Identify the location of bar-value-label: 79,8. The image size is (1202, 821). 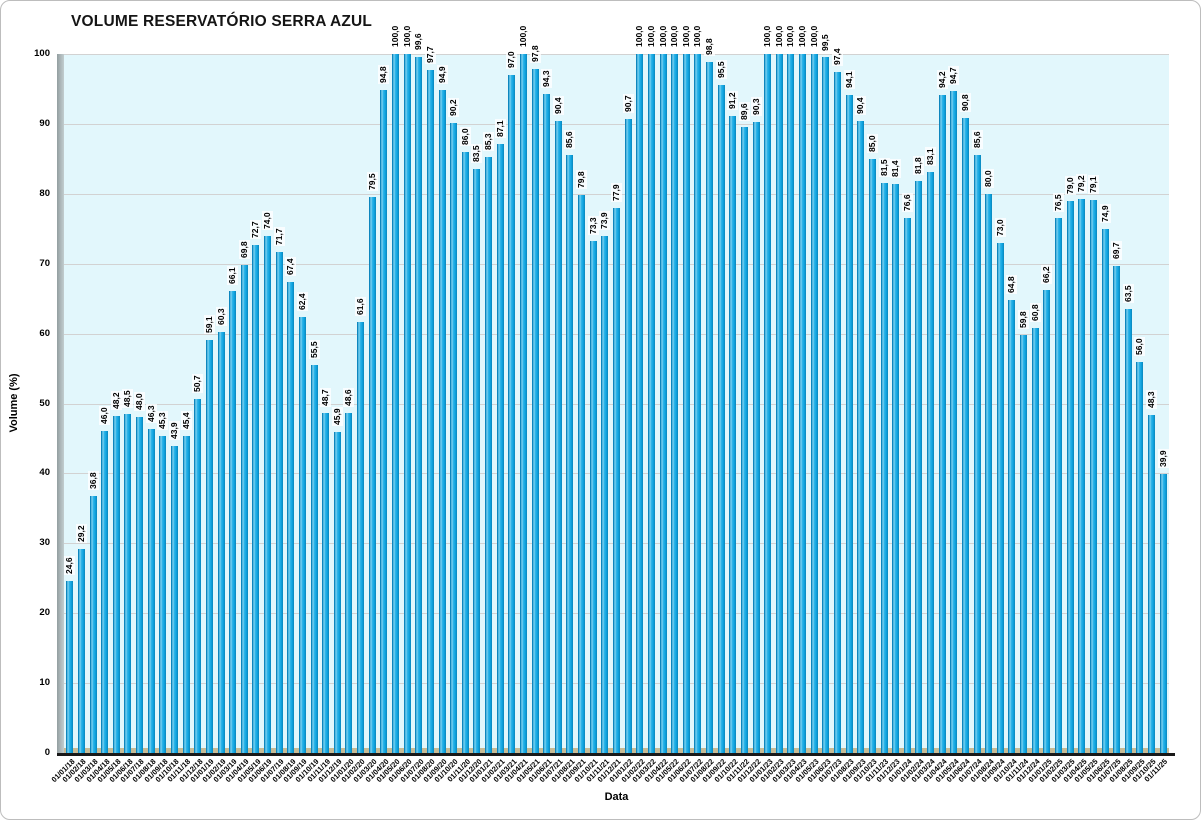
(582, 180).